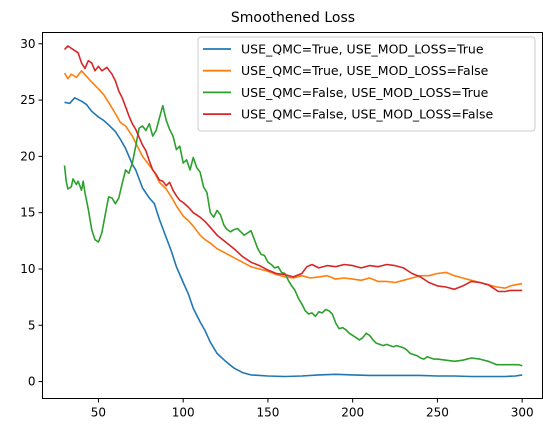  What do you see at coordinates (27, 100) in the screenshot?
I see `y-tick-label: 25` at bounding box center [27, 100].